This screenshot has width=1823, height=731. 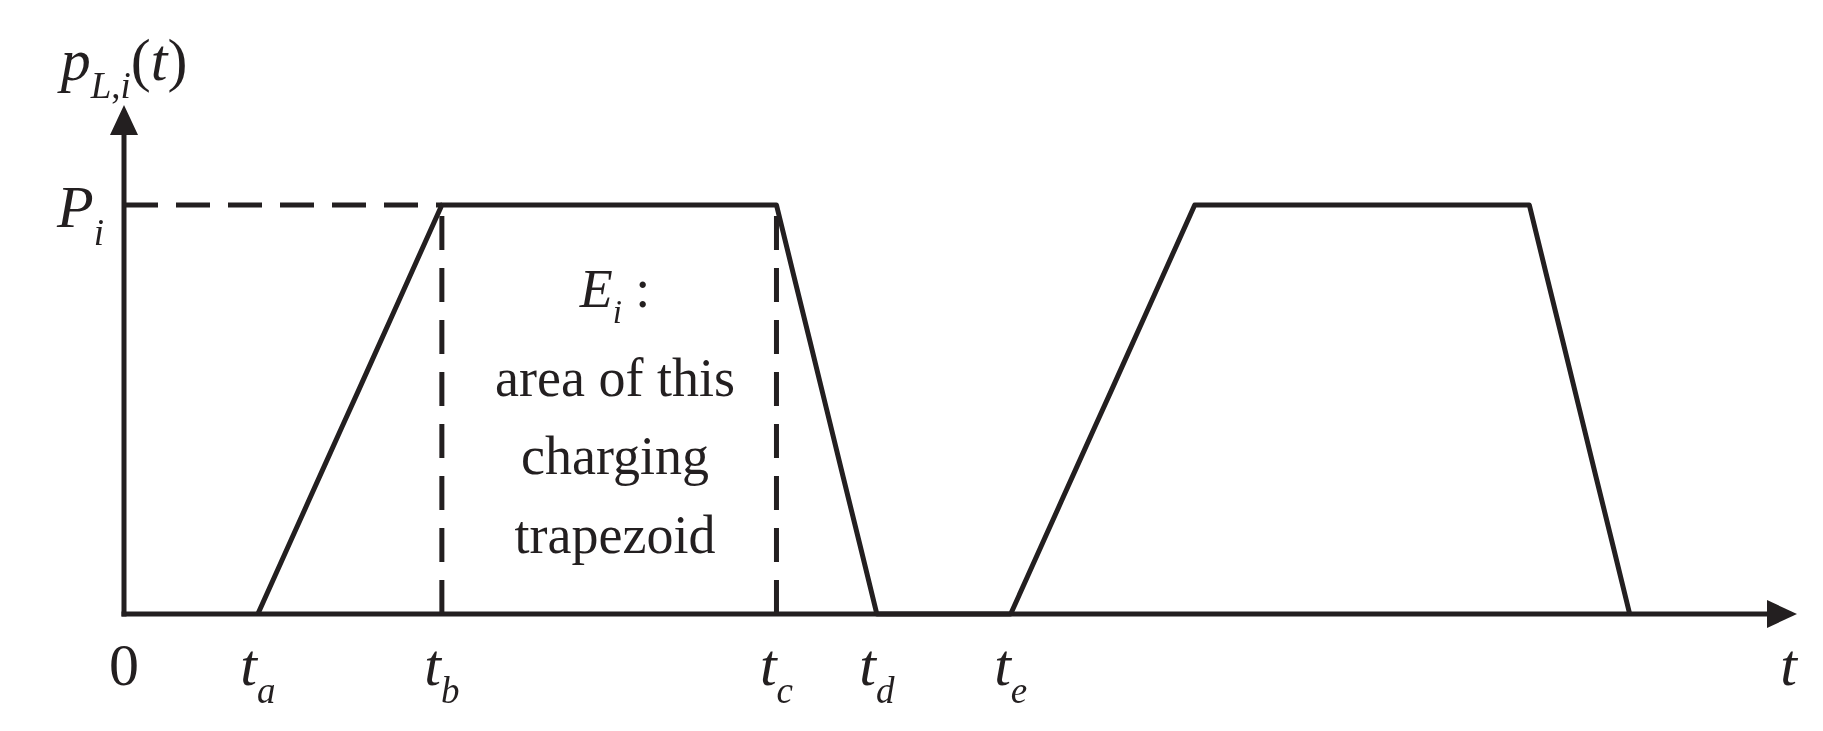 What do you see at coordinates (124, 665) in the screenshot?
I see `x-tick-label: 0` at bounding box center [124, 665].